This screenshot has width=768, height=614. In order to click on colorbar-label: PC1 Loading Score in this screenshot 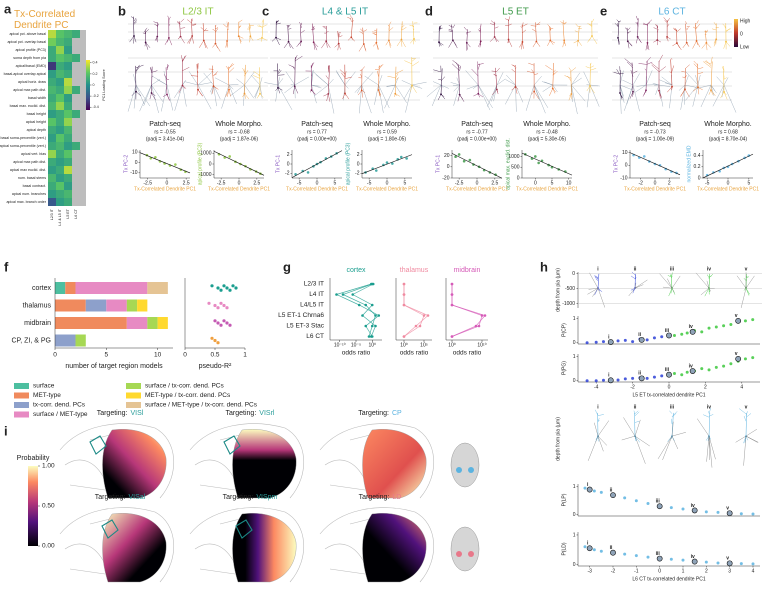, I will do `click(104, 84)`.